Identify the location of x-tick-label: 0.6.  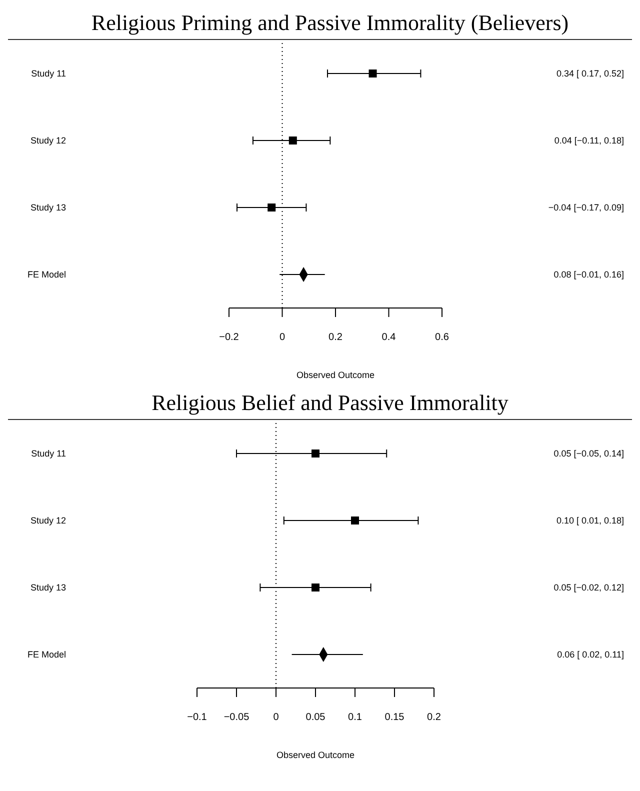
(442, 338).